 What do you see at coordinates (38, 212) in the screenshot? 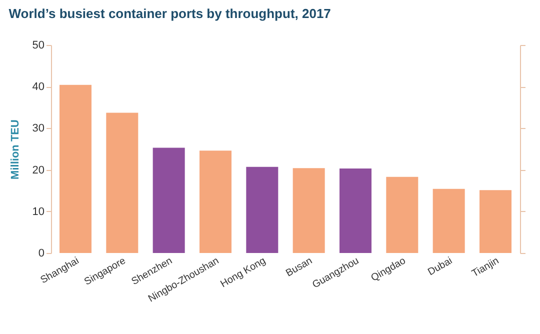
I see `y-tick-label: 10` at bounding box center [38, 212].